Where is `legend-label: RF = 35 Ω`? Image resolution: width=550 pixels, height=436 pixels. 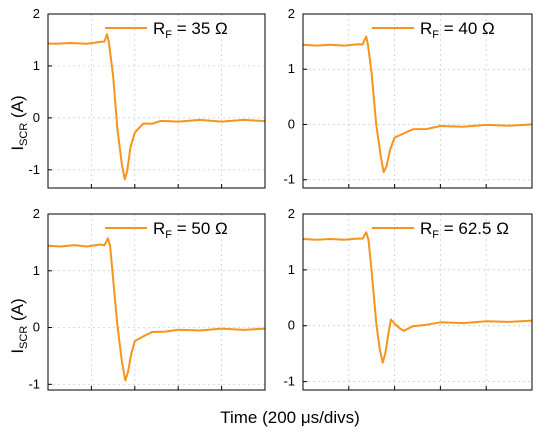 legend-label: RF = 35 Ω is located at coordinates (190, 30).